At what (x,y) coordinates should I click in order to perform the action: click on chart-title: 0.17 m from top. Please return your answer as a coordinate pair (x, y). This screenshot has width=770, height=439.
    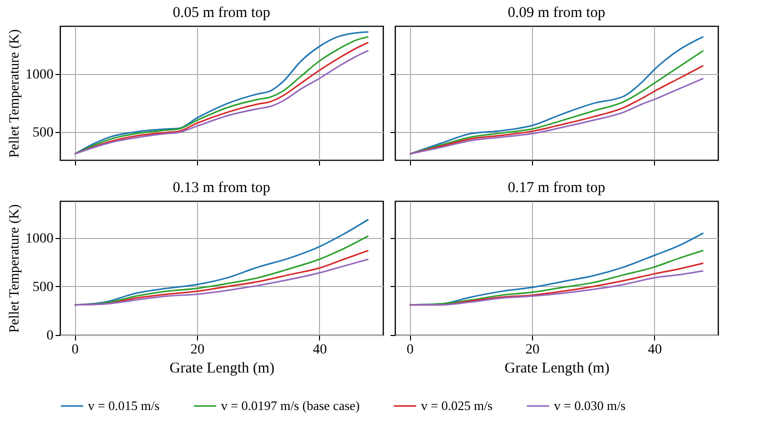
    Looking at the image, I should click on (557, 188).